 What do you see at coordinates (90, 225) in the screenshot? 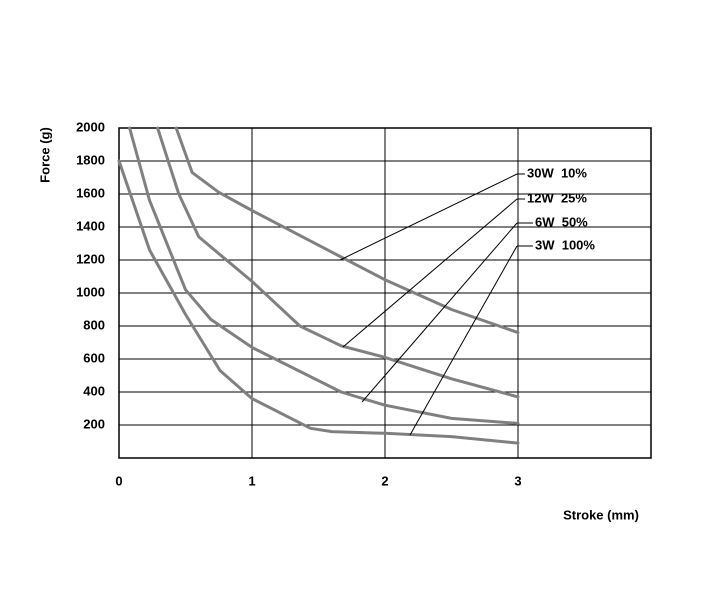
I see `y-tick-label: 1400` at bounding box center [90, 225].